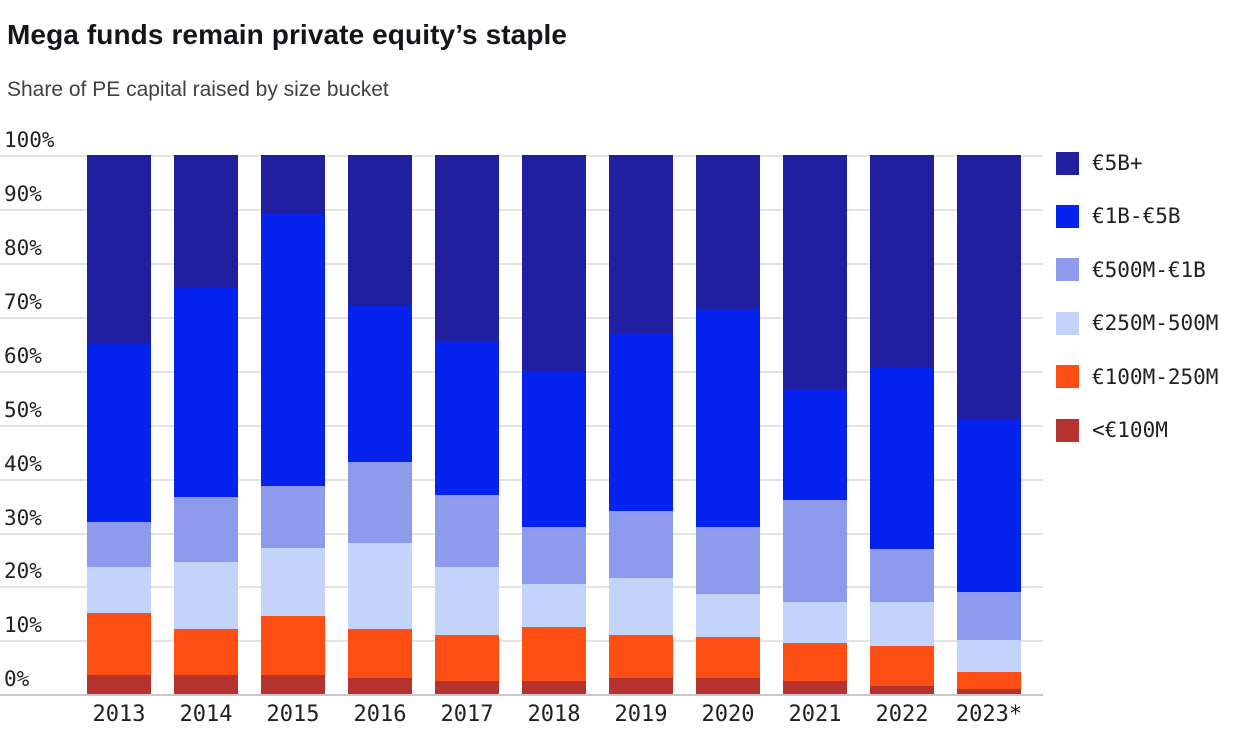 This screenshot has height=745, width=1256. What do you see at coordinates (467, 714) in the screenshot?
I see `x-axis-label: 2017` at bounding box center [467, 714].